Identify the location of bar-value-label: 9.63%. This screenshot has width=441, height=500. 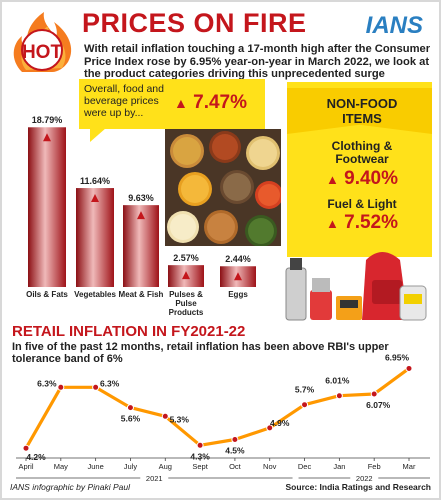
(141, 198).